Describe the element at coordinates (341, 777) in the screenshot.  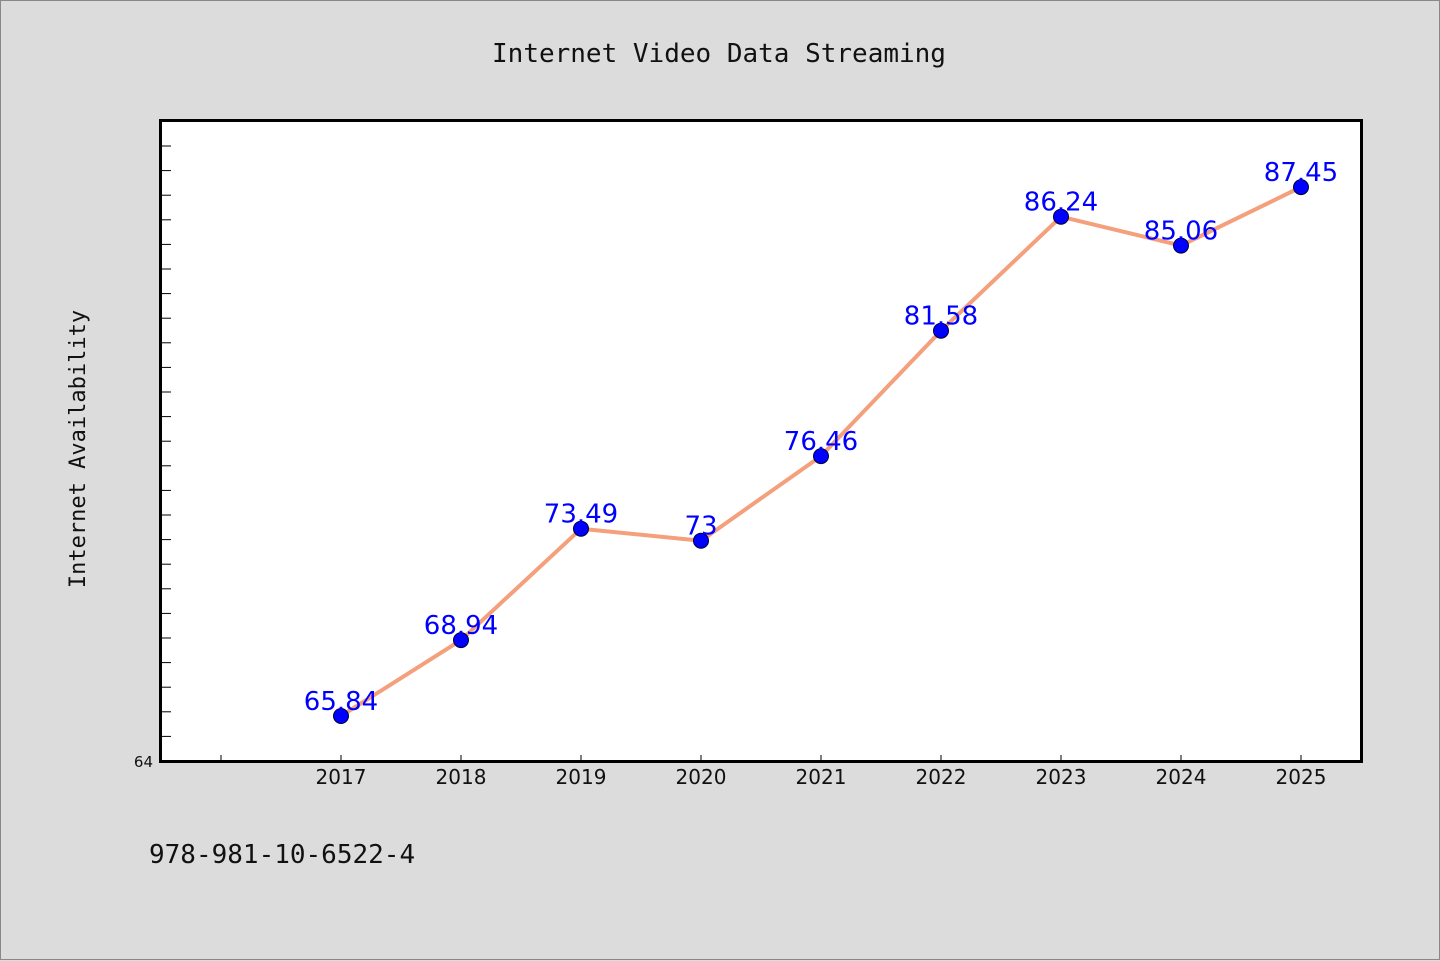
I see `x-tick-label: 2017` at that location.